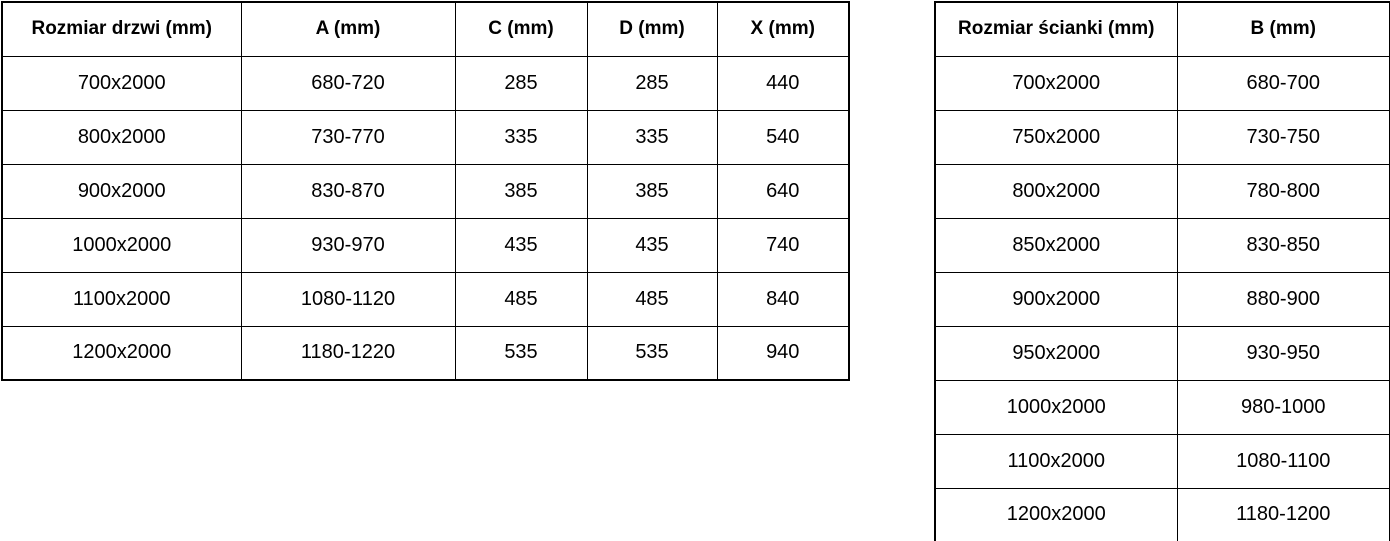 This screenshot has width=1390, height=541. I want to click on table-row: 1000x2000 980-1000, so click(1162, 407).